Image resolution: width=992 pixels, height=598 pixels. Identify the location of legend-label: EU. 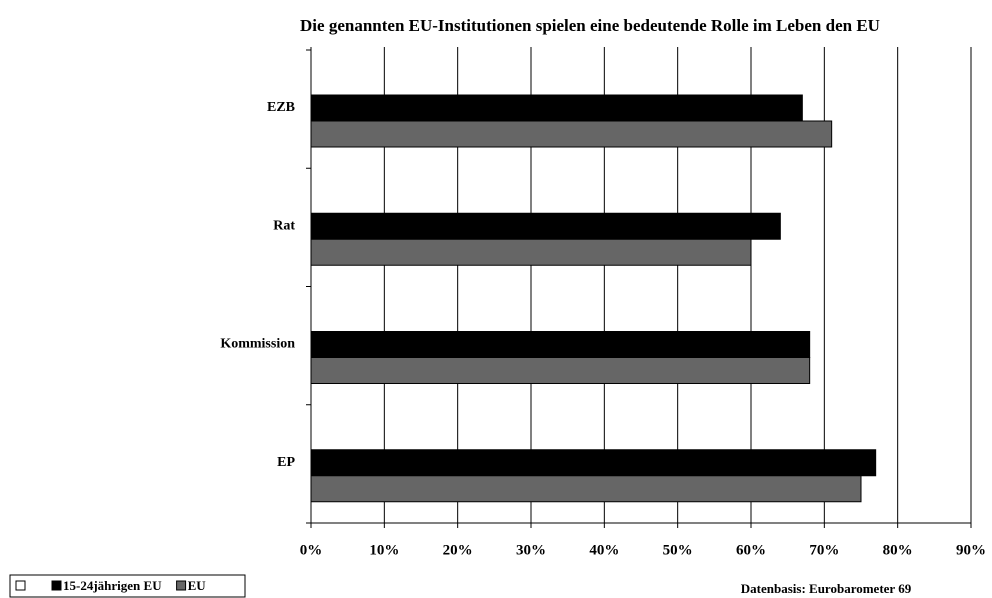
(197, 585).